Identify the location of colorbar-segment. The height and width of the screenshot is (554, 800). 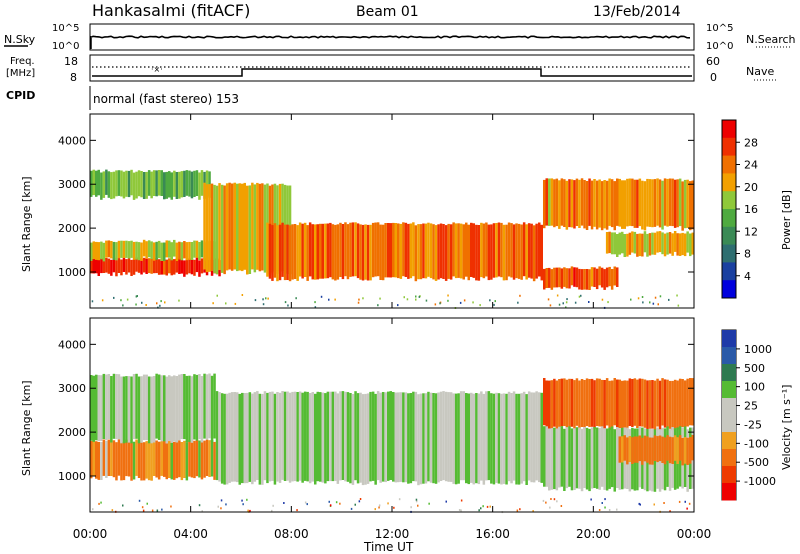
(729, 271).